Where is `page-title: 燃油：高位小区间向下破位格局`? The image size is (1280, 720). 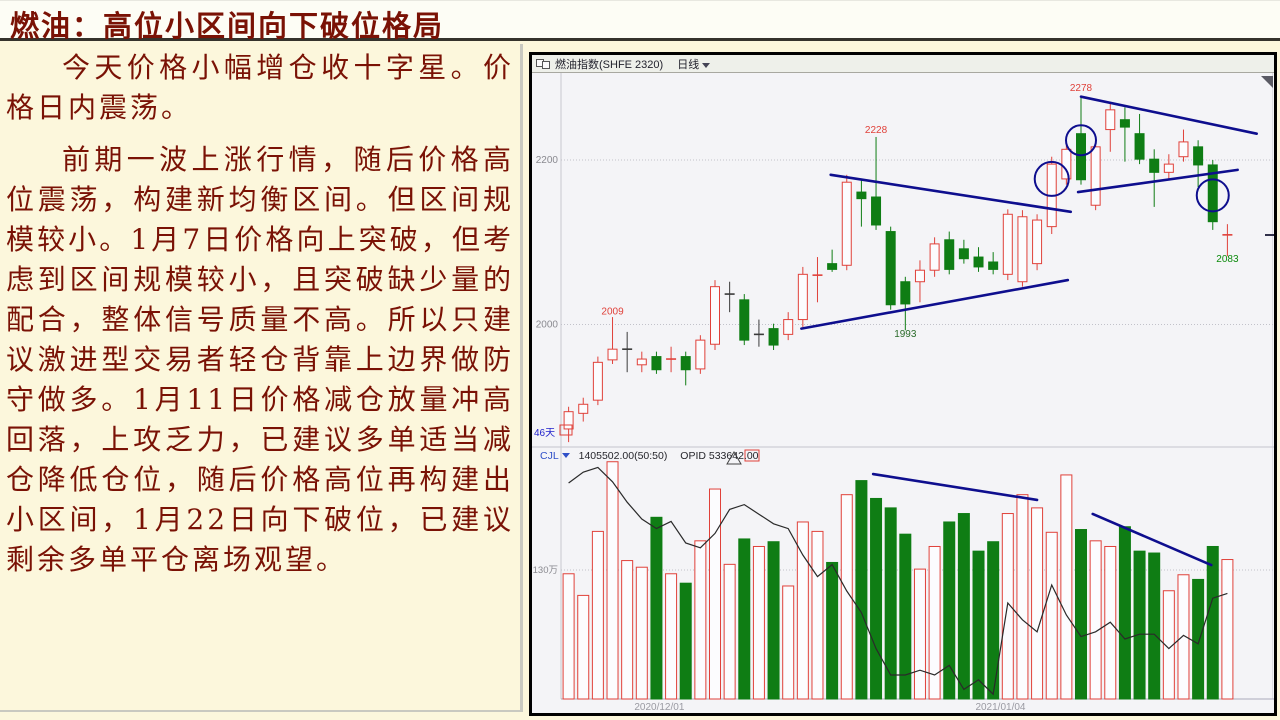 page-title: 燃油：高位小区间向下破位格局 is located at coordinates (227, 26).